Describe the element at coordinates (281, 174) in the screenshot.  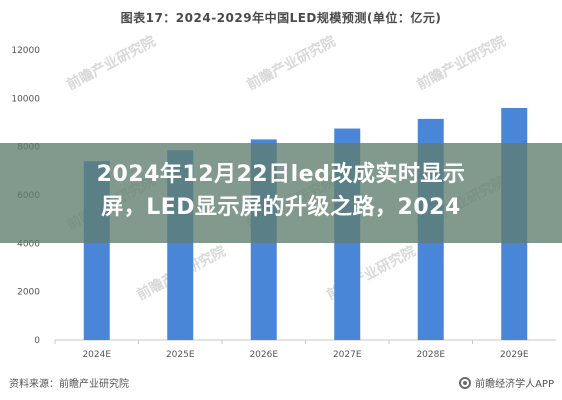
I see `overlay-headline-line: 2024年12月22日led改成实时显示` at that location.